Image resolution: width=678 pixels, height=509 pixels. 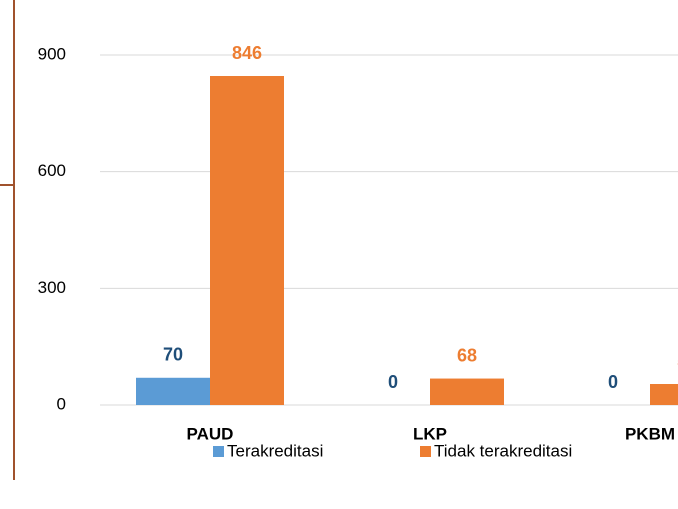 I want to click on y-tick-label: 0, so click(x=61, y=403).